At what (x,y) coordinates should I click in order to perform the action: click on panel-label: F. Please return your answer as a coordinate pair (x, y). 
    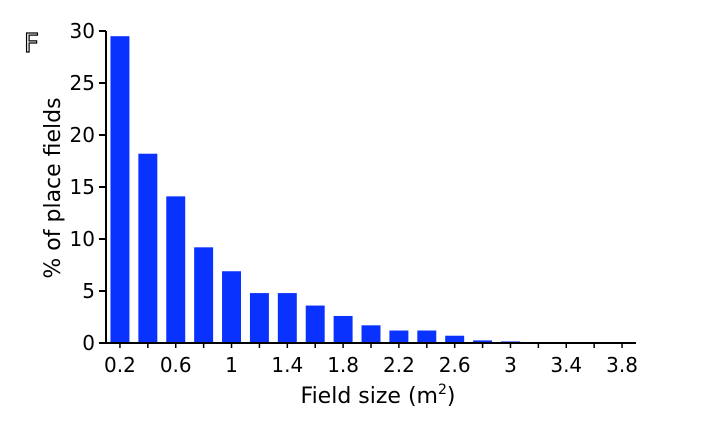
    Looking at the image, I should click on (31, 44).